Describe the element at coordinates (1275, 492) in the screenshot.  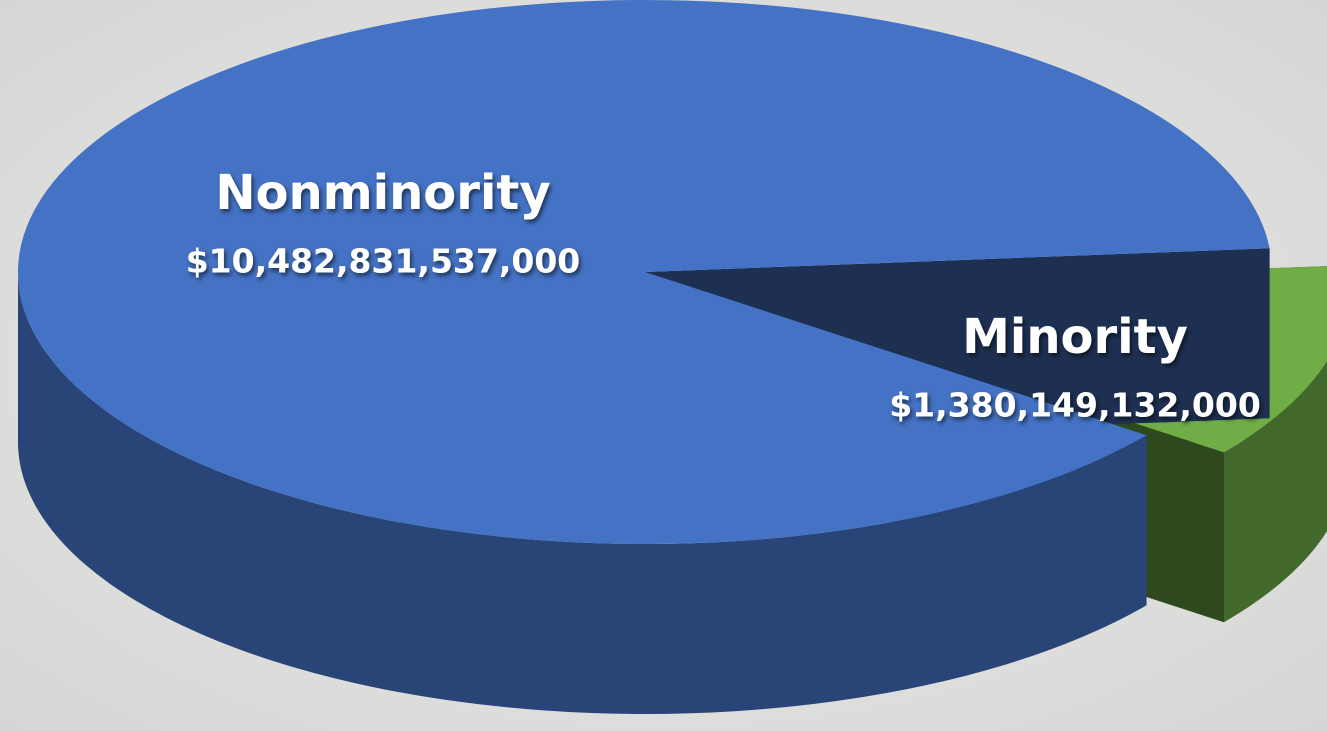
I see `slice-side` at that location.